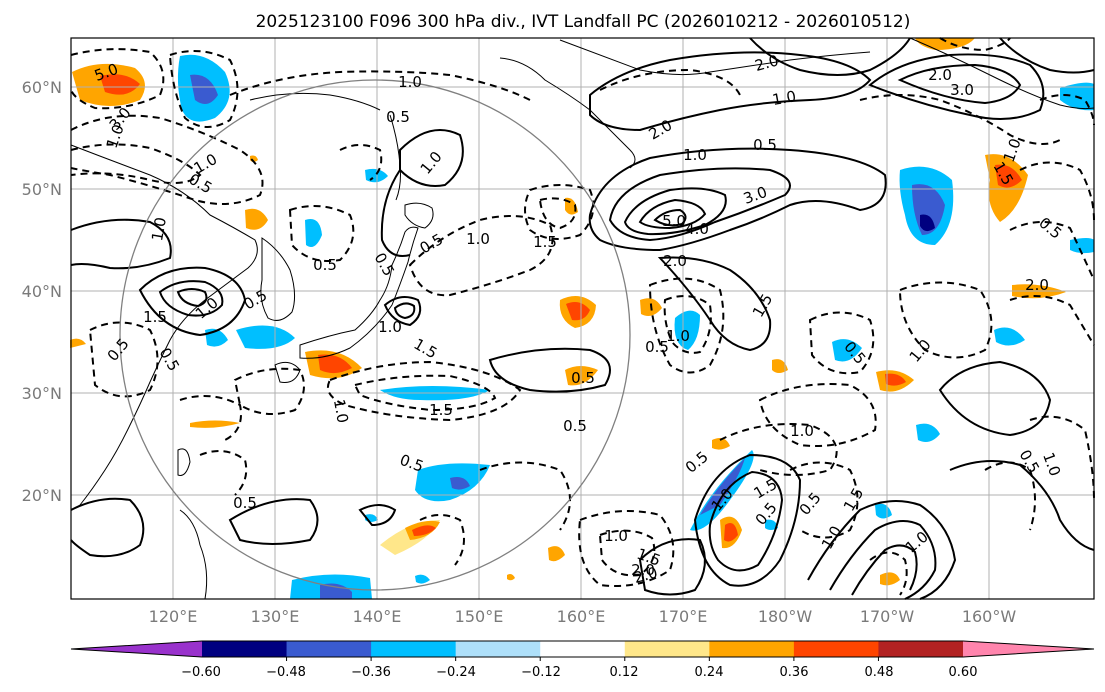 The image size is (1105, 692). Describe the element at coordinates (371, 672) in the screenshot. I see `colorbar-tick-label: −0.36` at that location.